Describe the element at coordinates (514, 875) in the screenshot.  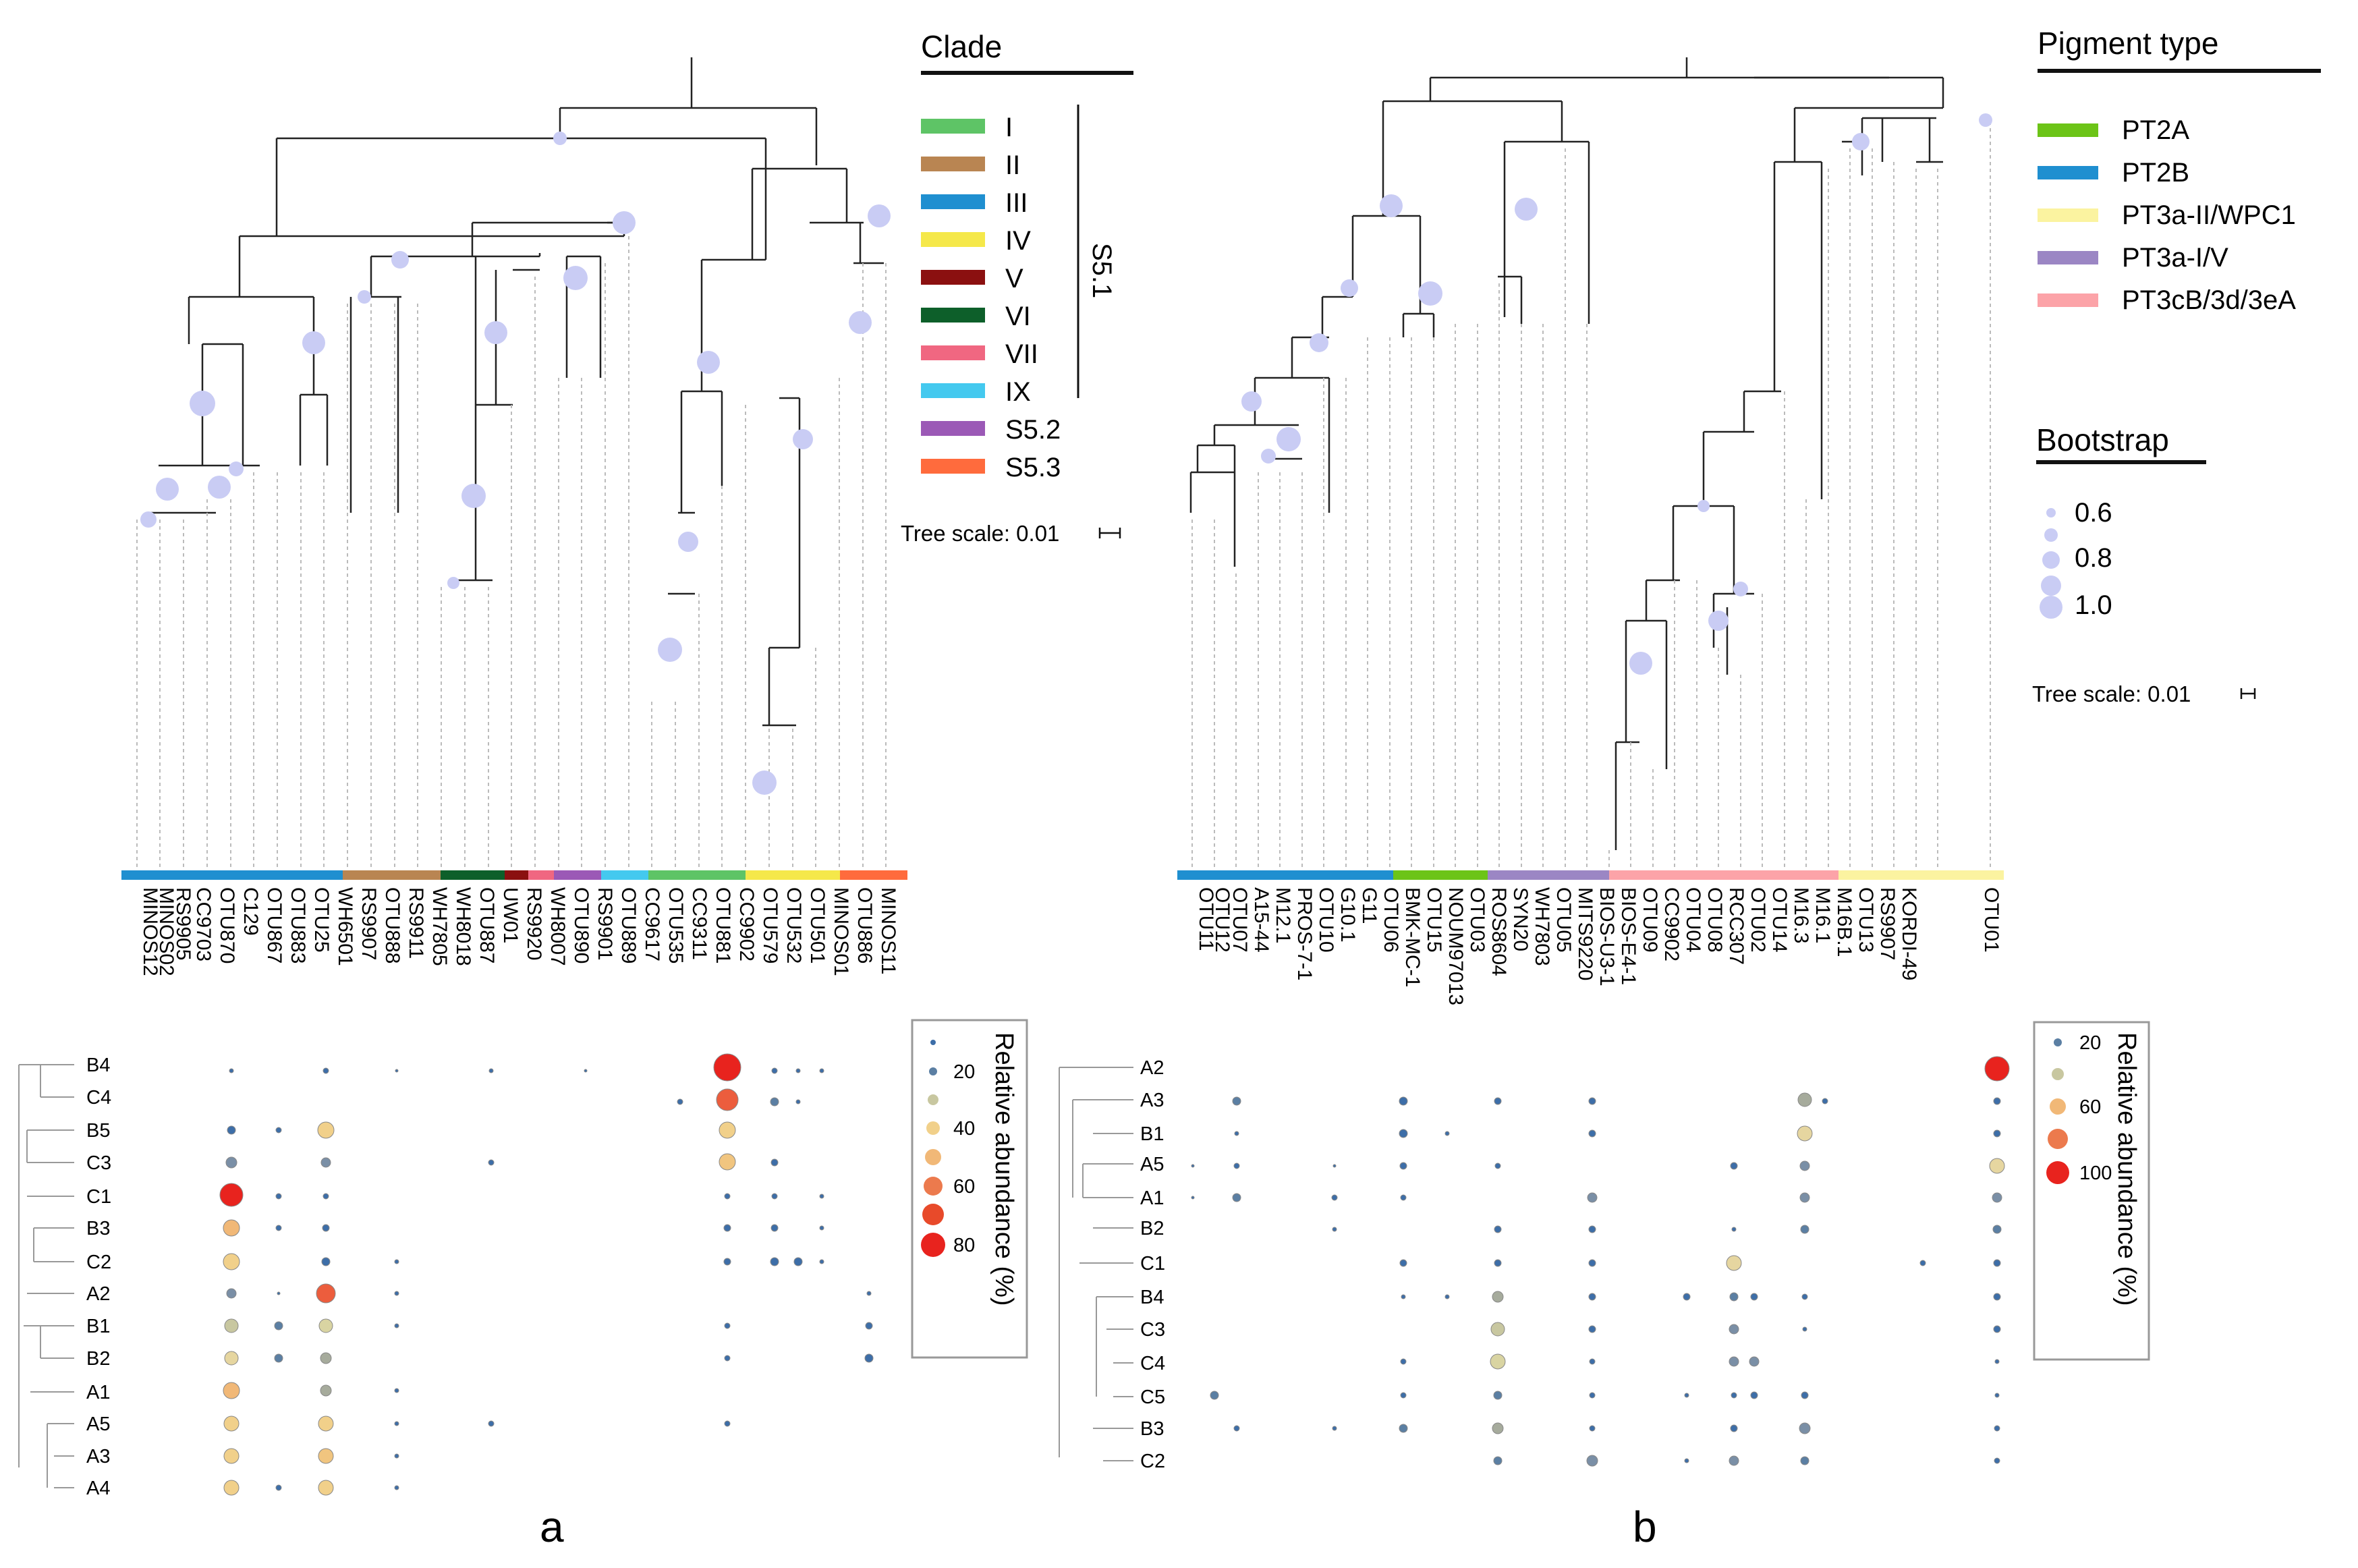
I see `clade-bar-a` at that location.